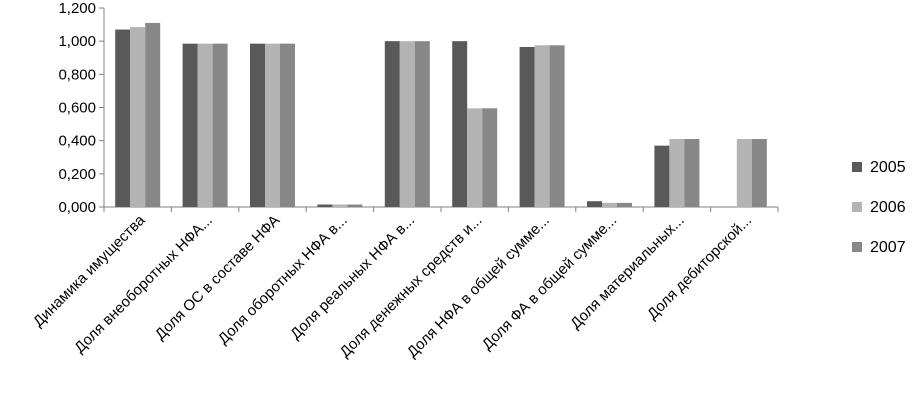 Image resolution: width=916 pixels, height=406 pixels. What do you see at coordinates (888, 167) in the screenshot?
I see `legend-label-2005: 2005` at bounding box center [888, 167].